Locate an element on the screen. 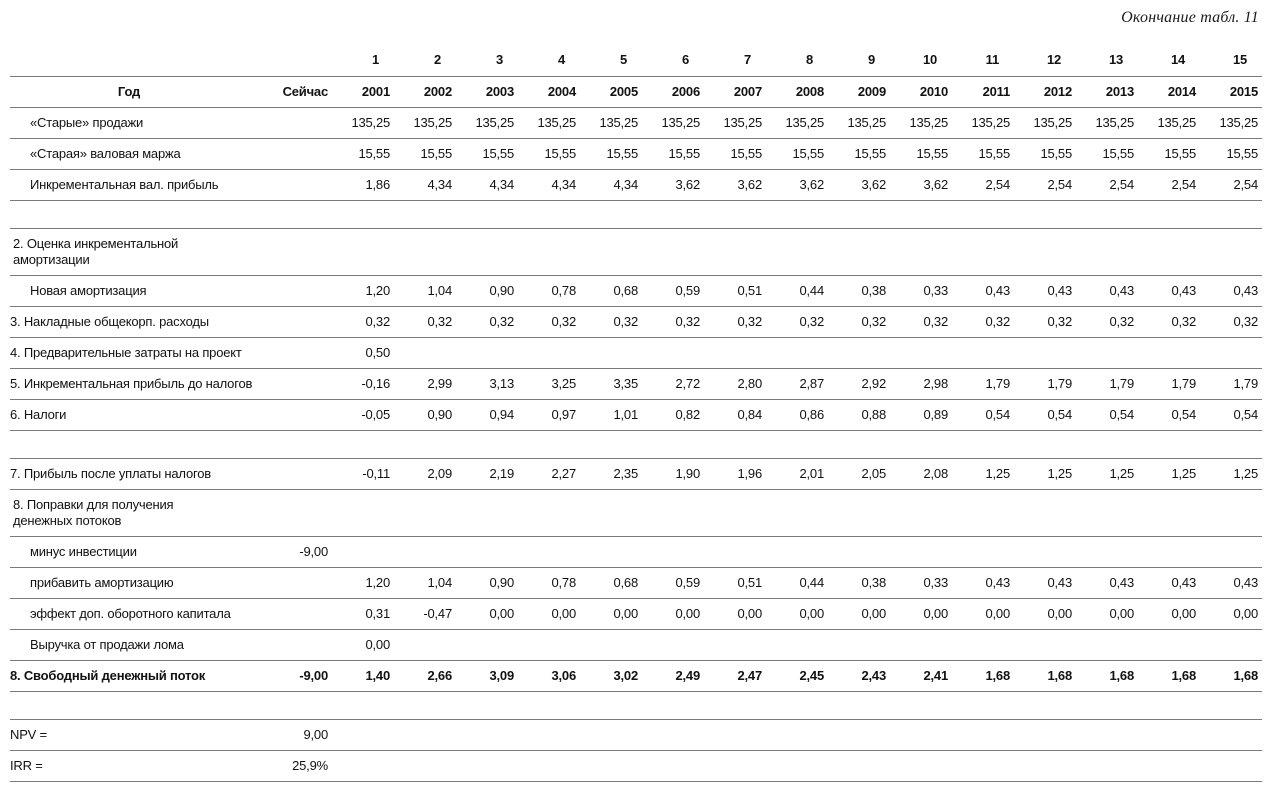 The image size is (1273, 797). table-row: NPV = 9,00 is located at coordinates (636, 735).